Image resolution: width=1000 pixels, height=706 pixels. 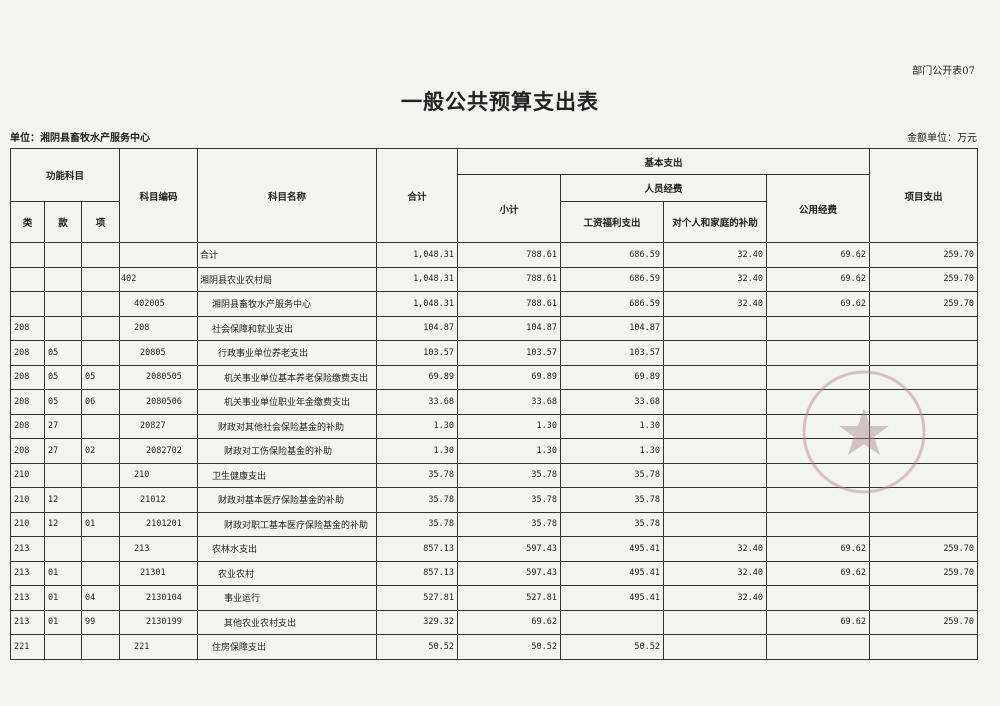 I want to click on total-cell: 857.13, so click(x=417, y=573).